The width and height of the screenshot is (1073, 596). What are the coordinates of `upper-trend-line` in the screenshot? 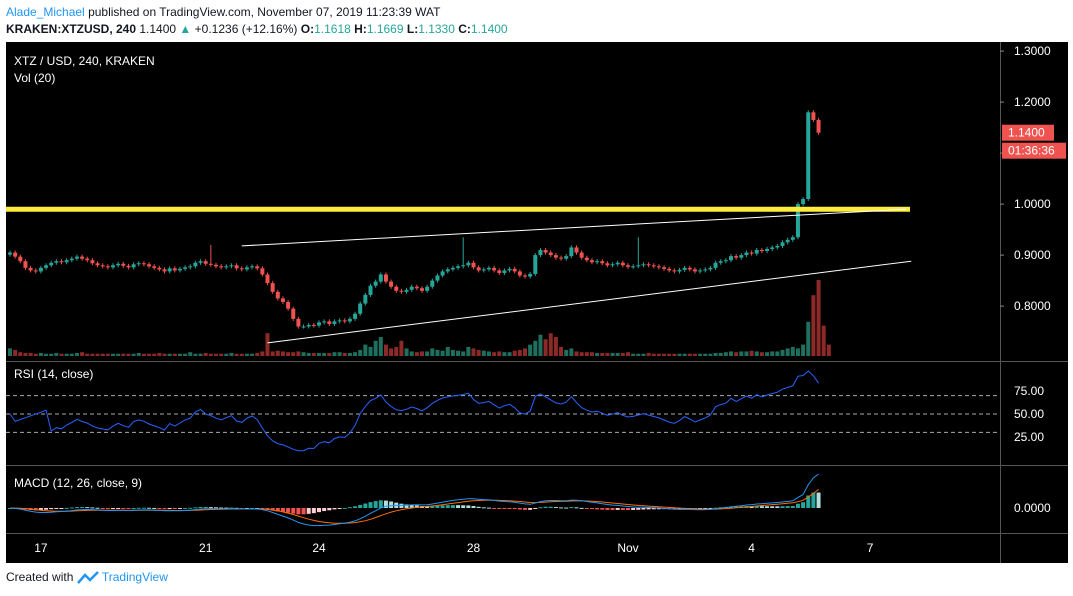 It's located at (574, 227).